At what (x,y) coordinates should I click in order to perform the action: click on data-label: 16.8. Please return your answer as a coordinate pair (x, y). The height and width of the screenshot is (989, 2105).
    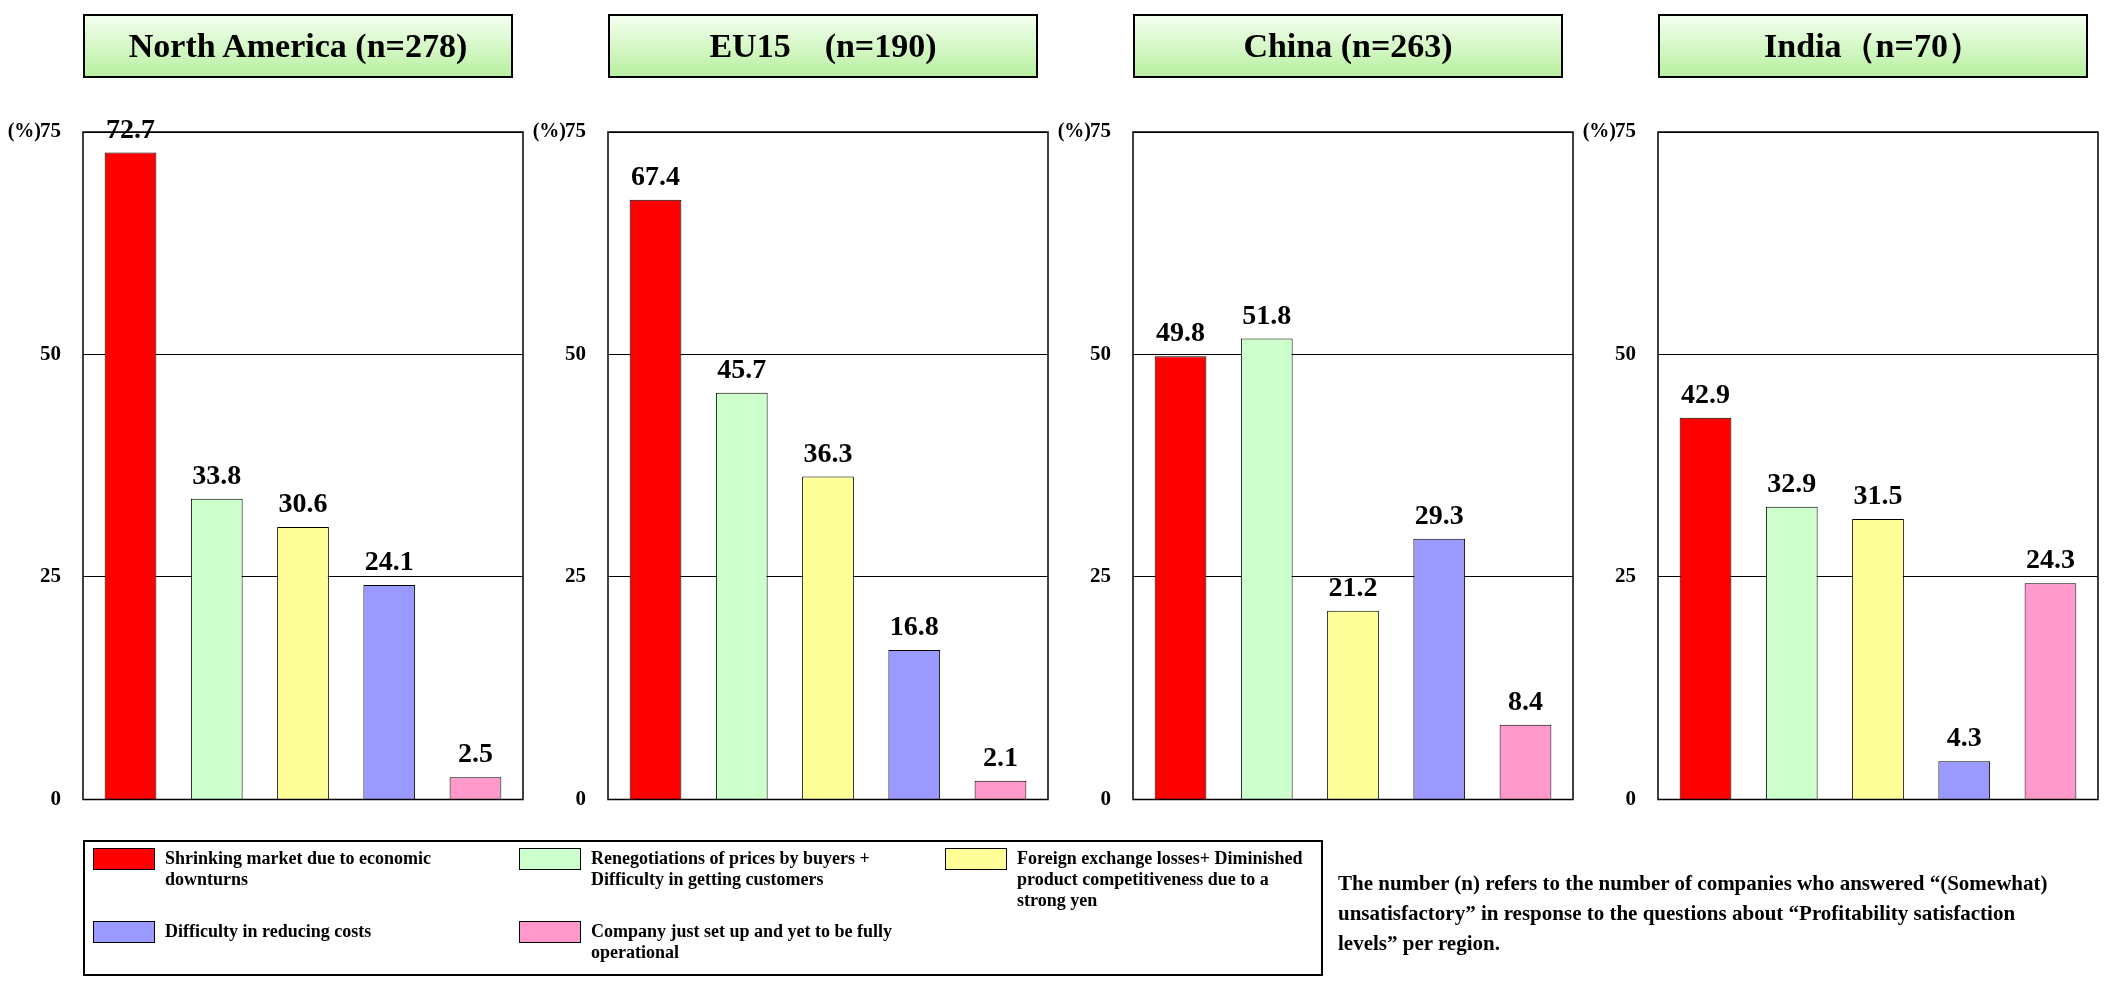
    Looking at the image, I should click on (914, 626).